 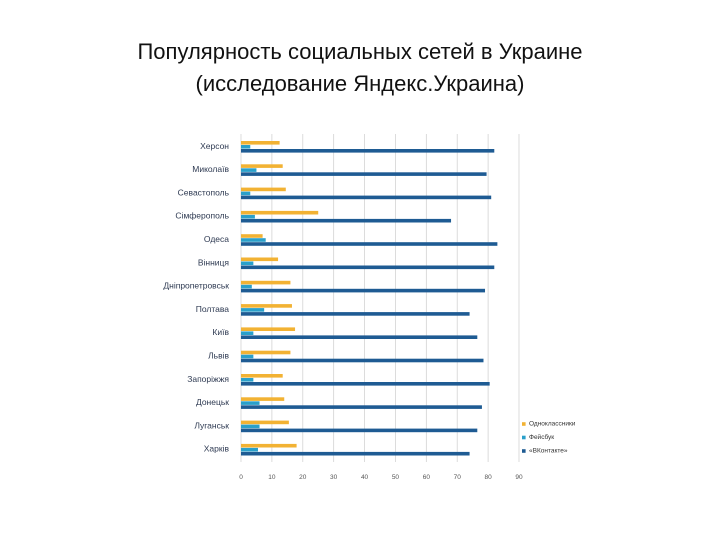 I want to click on category-label: Дніпропетровськ, so click(x=196, y=286).